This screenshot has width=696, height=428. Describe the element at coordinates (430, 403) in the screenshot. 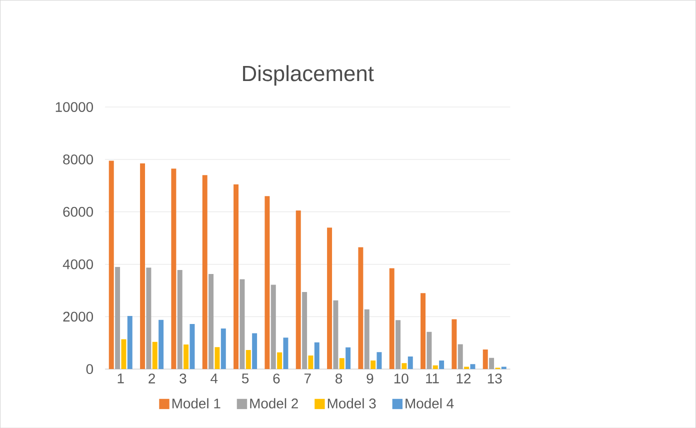

I see `legend-label: Model 4` at that location.